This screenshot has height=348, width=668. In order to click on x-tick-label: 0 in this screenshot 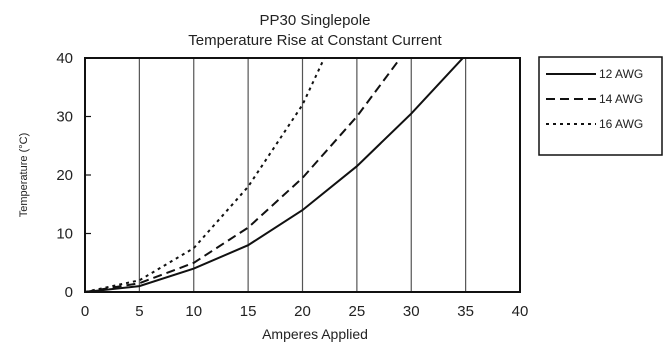, I will do `click(85, 311)`.